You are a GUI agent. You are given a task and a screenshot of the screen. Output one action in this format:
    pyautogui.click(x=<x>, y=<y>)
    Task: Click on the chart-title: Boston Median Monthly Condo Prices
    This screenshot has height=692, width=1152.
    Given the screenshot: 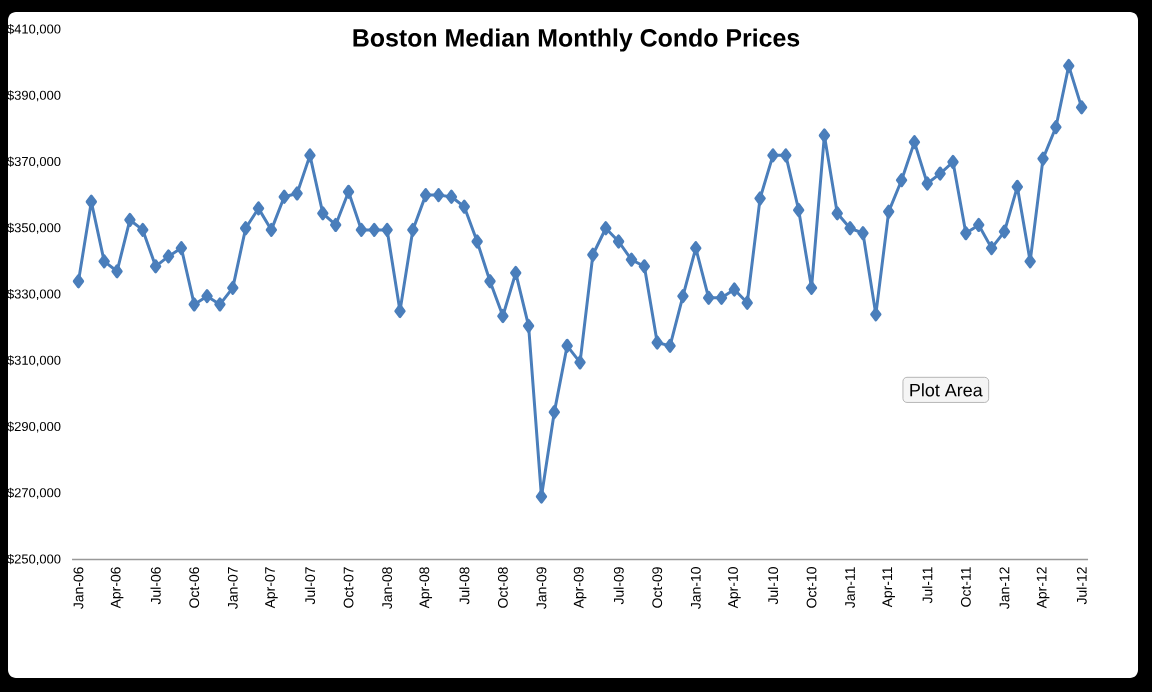 What is the action you would take?
    pyautogui.click(x=576, y=40)
    